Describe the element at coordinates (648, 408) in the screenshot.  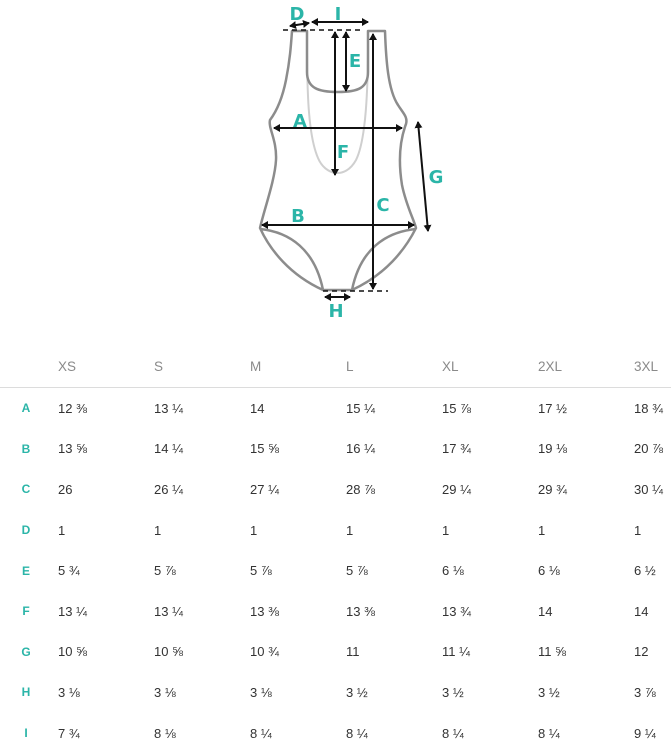
I see `measurement-cell: 18 ¾` at that location.